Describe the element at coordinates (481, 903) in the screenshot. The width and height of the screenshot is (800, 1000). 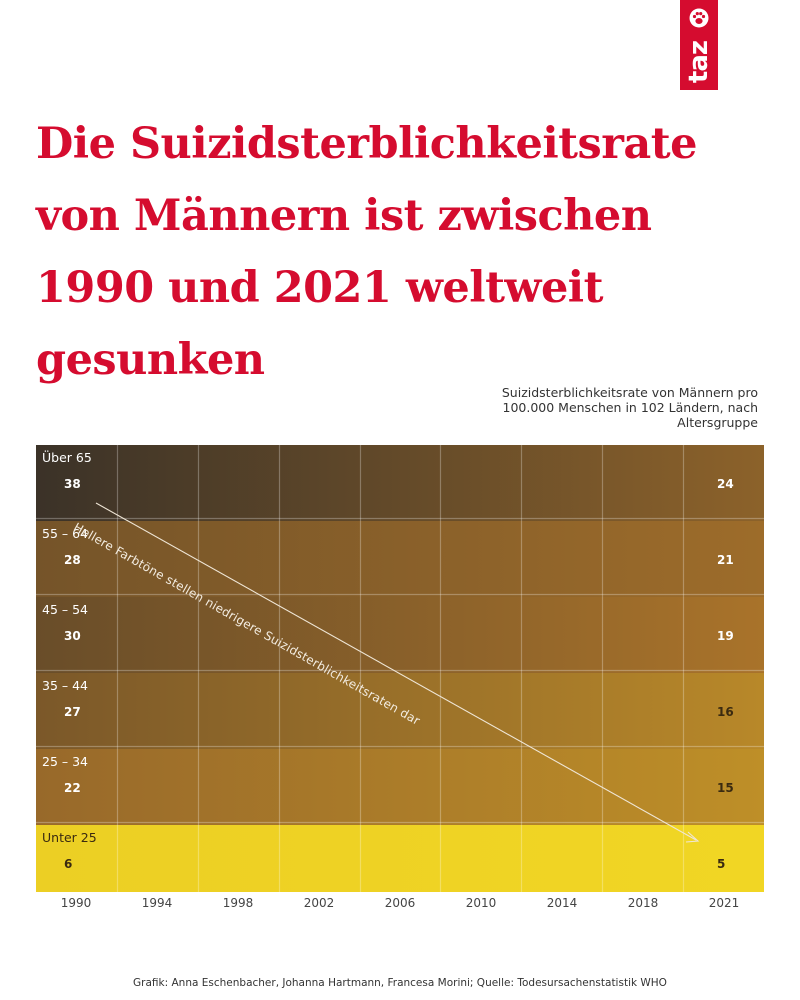
I see `x-tick-label: 2010` at that location.